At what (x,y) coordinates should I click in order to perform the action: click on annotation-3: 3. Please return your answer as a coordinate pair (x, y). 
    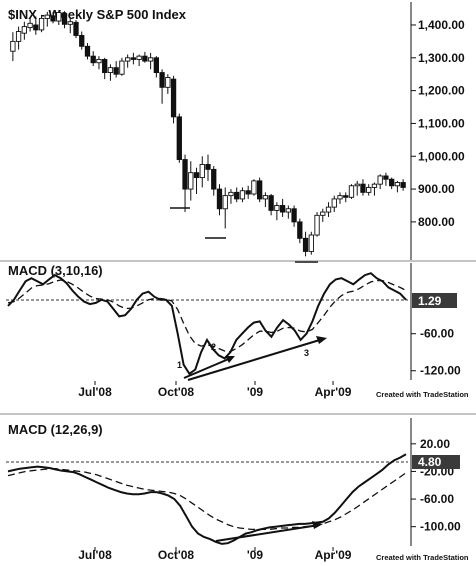
    Looking at the image, I should click on (306, 353).